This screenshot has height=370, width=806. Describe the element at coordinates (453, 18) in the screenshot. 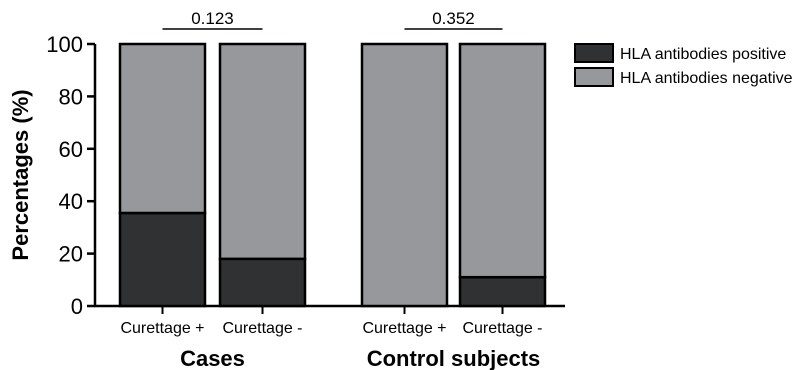

I see `p-value-label: 0.352` at that location.